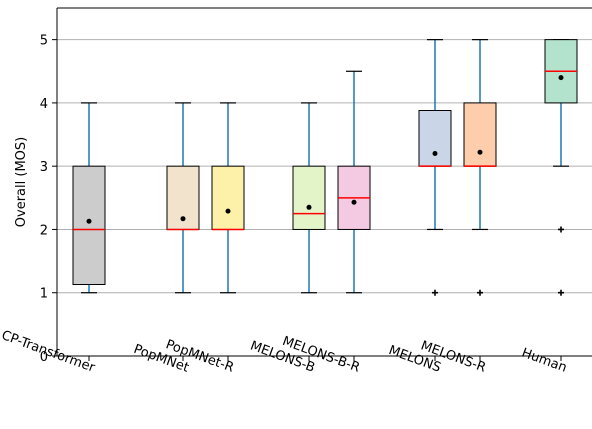  I want to click on box-popmnet-r, so click(228, 198).